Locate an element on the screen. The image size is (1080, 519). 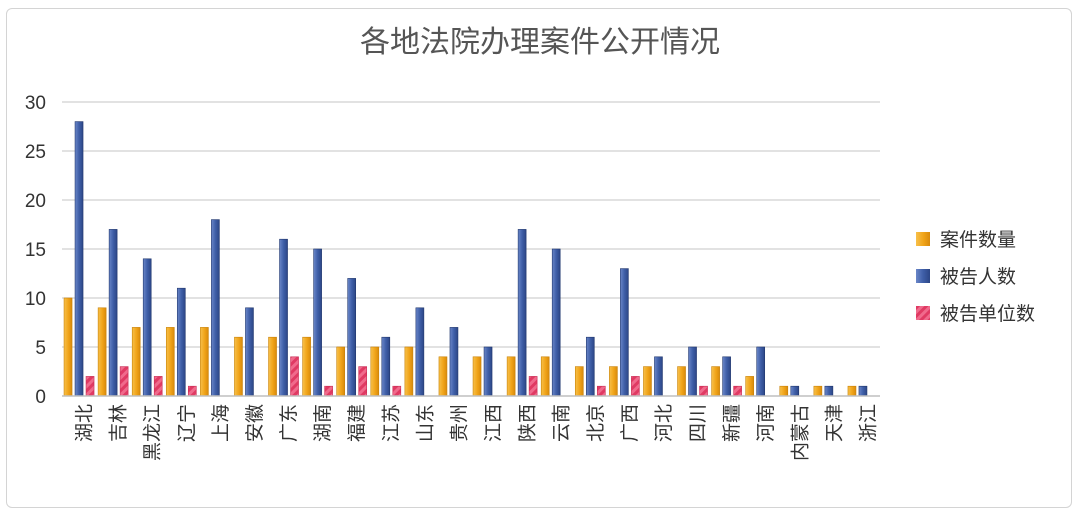
x-category-label: 河南 is located at coordinates (766, 423).